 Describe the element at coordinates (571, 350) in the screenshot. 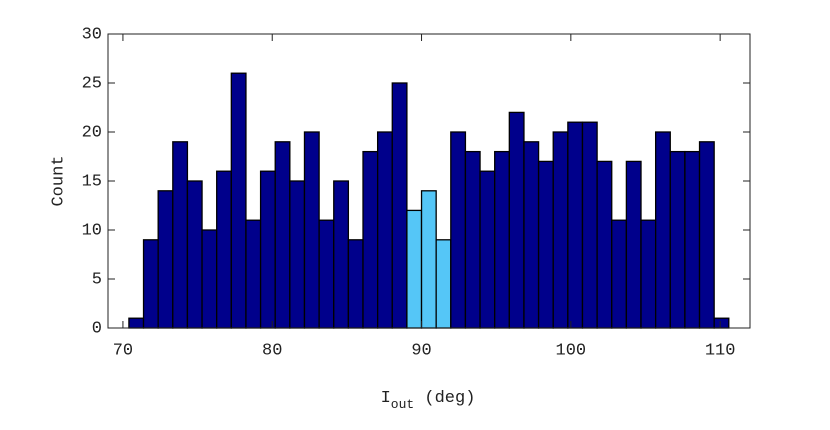

I see `x-tick-label: 100` at that location.